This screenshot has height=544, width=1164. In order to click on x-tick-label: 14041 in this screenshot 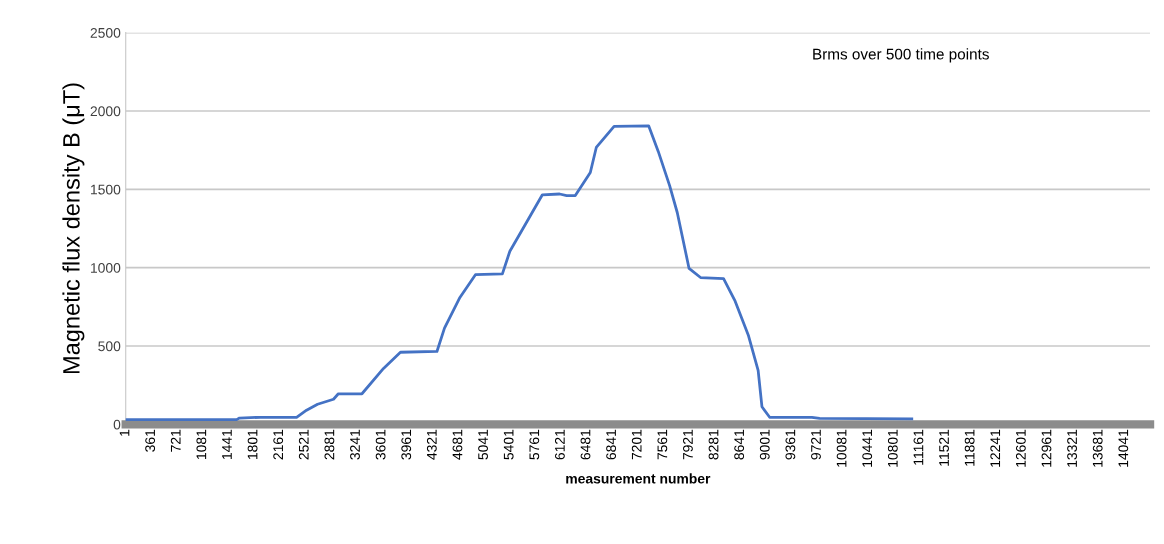, I will do `click(1123, 448)`.